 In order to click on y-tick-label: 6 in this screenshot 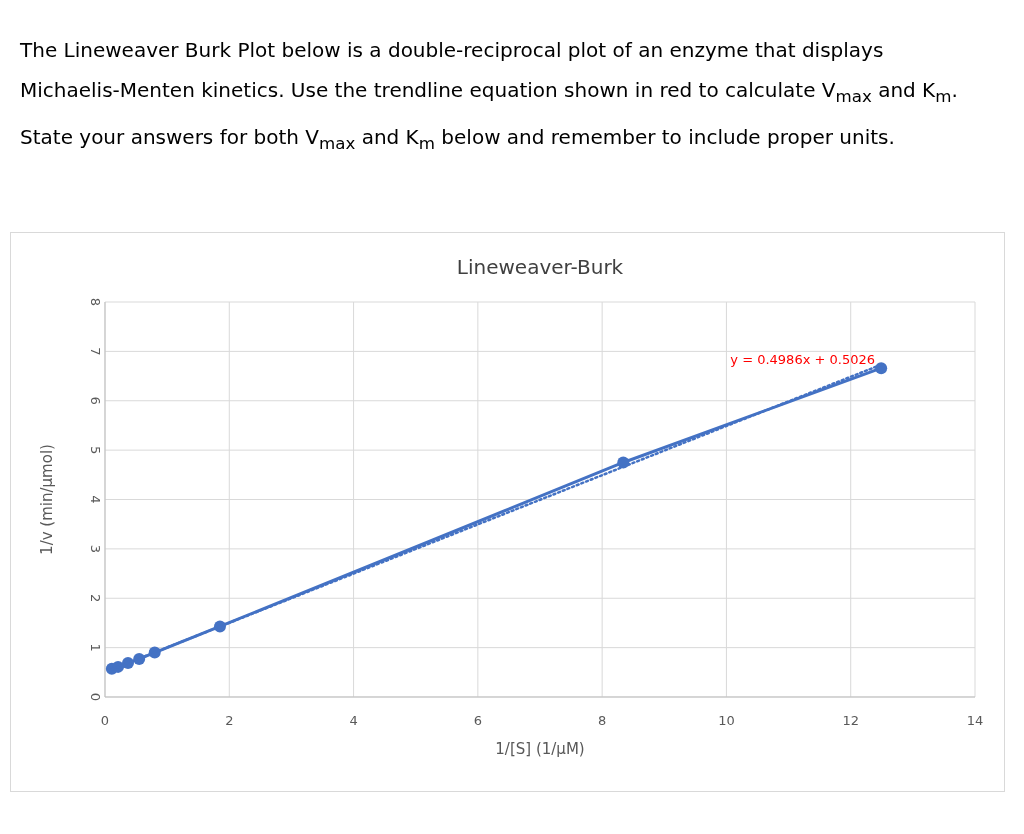, I will do `click(95, 400)`.